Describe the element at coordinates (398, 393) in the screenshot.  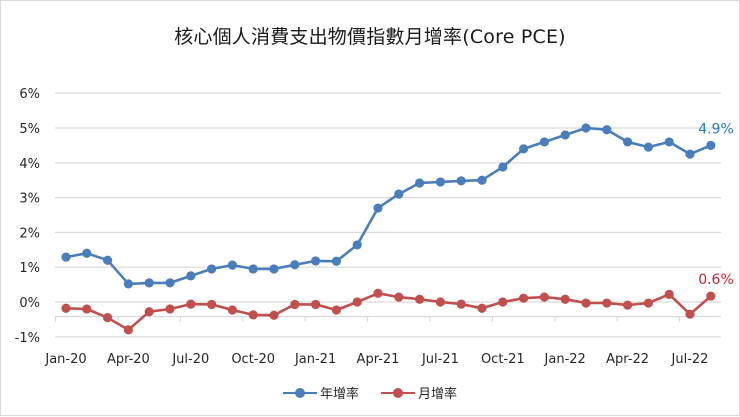
I see `legend-swatch-mom-icon` at that location.